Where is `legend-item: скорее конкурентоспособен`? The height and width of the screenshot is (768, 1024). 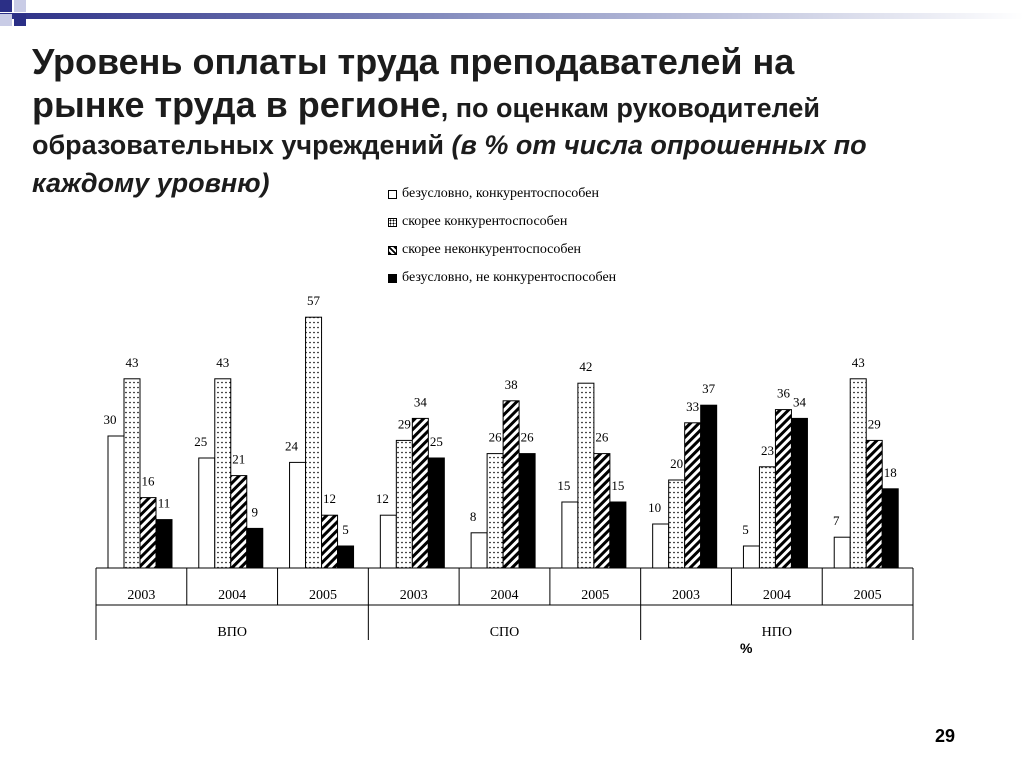
legend-item: скорее конкурентоспособен is located at coordinates (502, 222).